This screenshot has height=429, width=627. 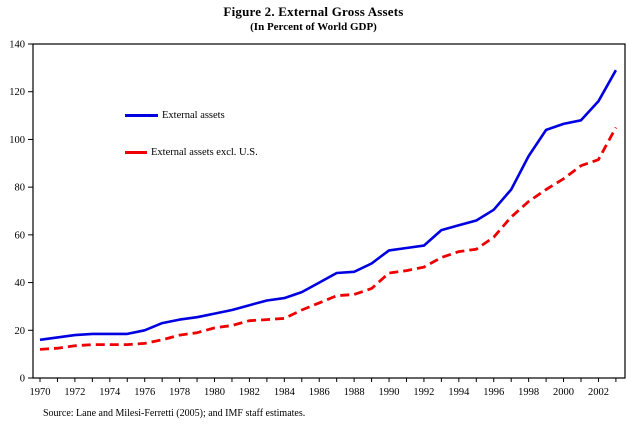 What do you see at coordinates (20, 283) in the screenshot?
I see `y-axis-tick-label: 40` at bounding box center [20, 283].